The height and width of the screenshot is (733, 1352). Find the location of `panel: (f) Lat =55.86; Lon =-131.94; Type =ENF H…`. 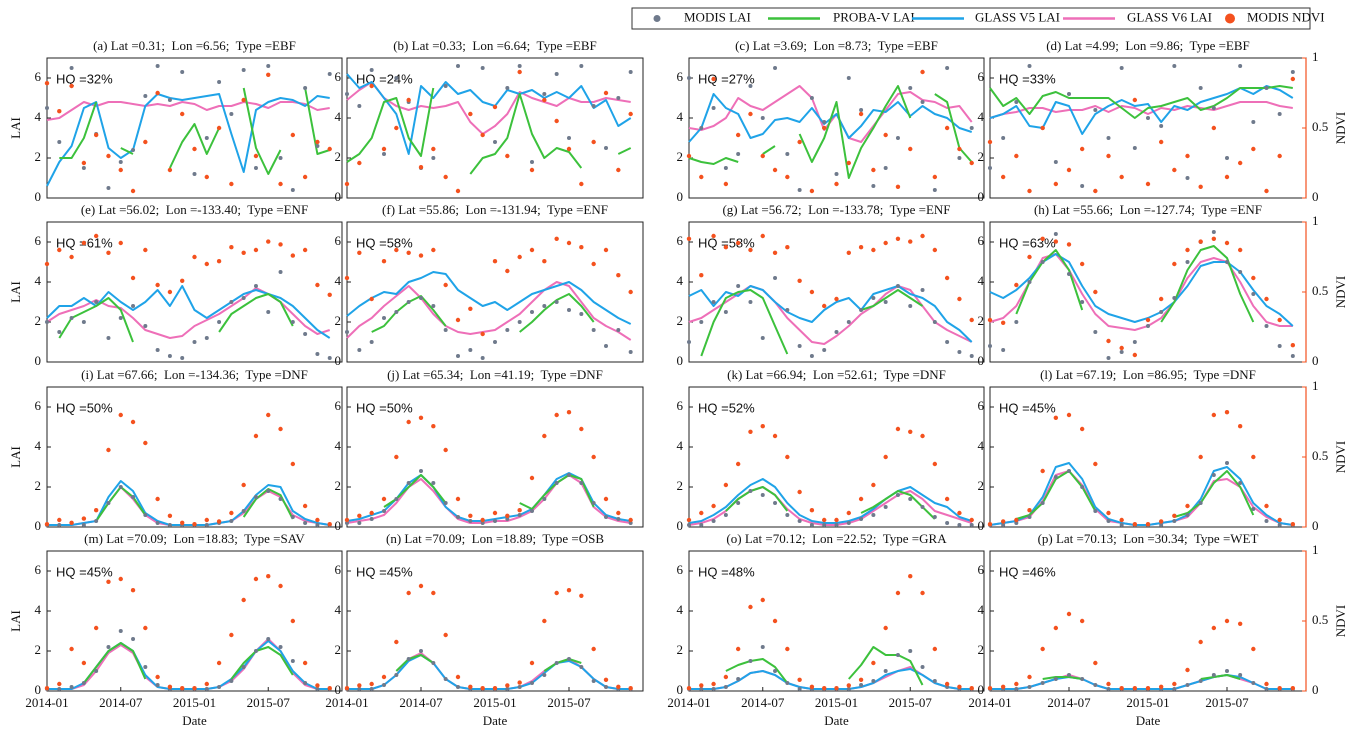

panel: (f) Lat =55.86; Lon =-131.94; Type =ENF H… is located at coordinates (489, 285).